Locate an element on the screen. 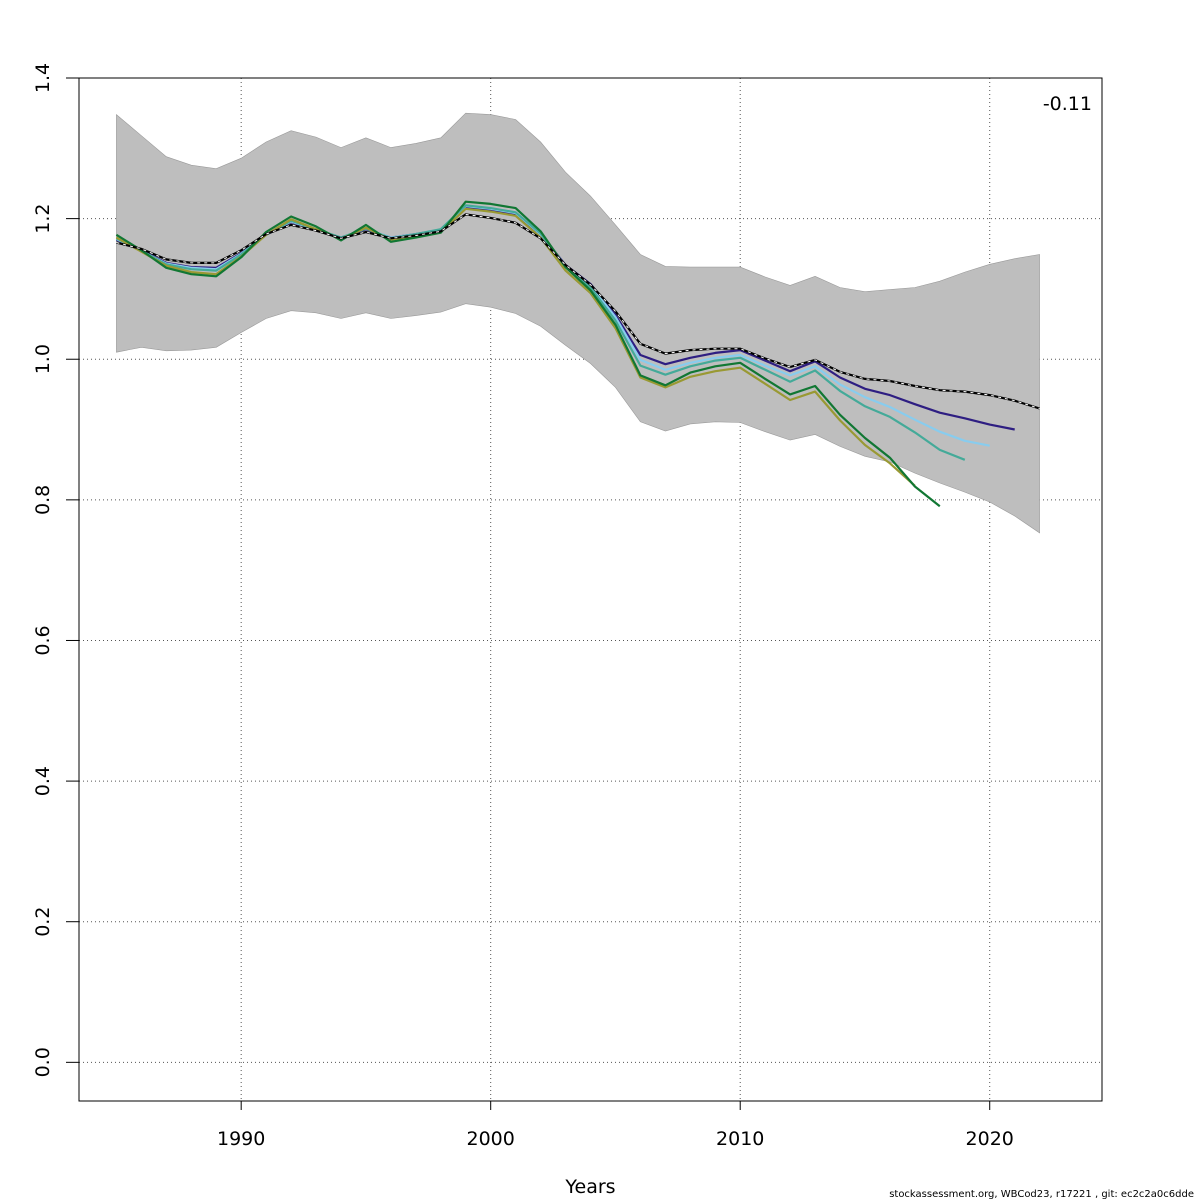  y-tick-label-1: 0.2 is located at coordinates (43, 922).